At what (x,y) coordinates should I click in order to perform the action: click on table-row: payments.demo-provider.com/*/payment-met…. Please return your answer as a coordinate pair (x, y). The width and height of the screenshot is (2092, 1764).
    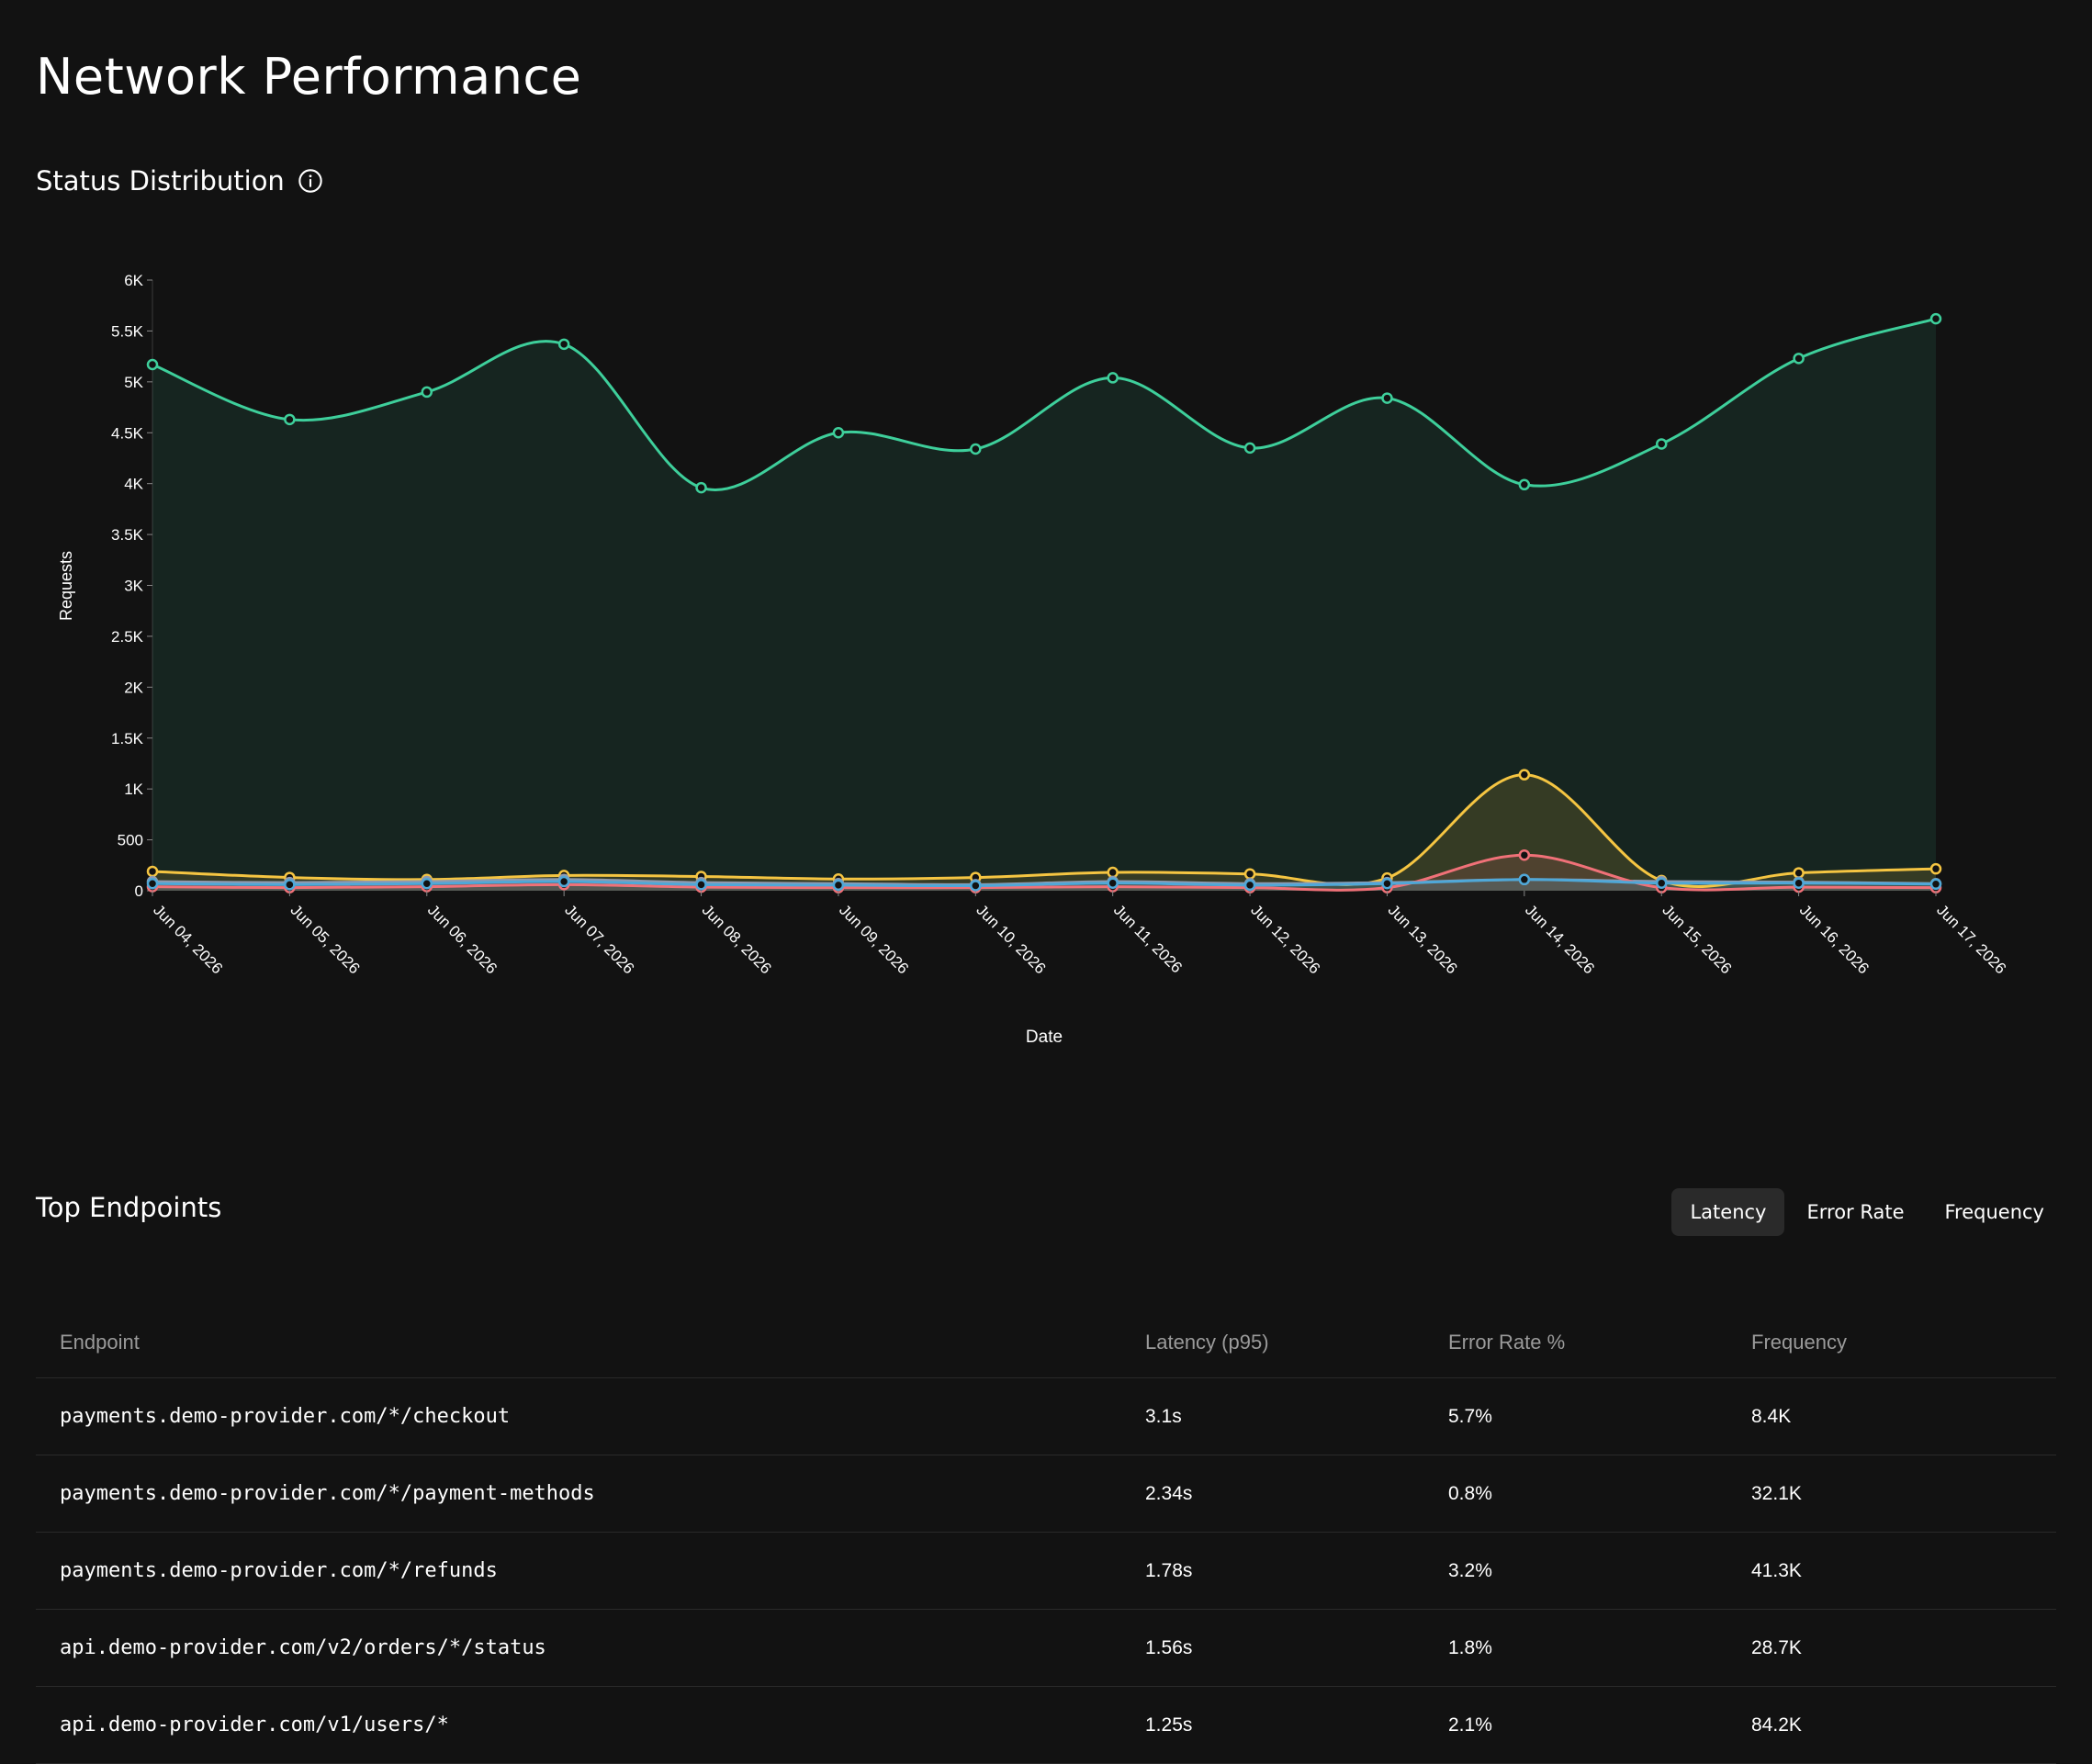
    Looking at the image, I should click on (1046, 1494).